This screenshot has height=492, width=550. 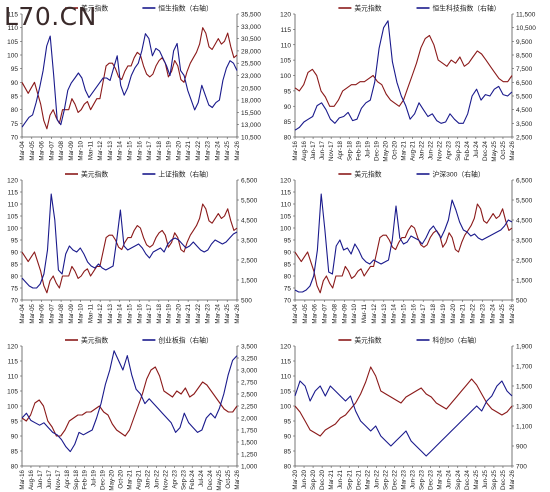 I want to click on x-tick-label: Jun-22, so click(x=431, y=149).